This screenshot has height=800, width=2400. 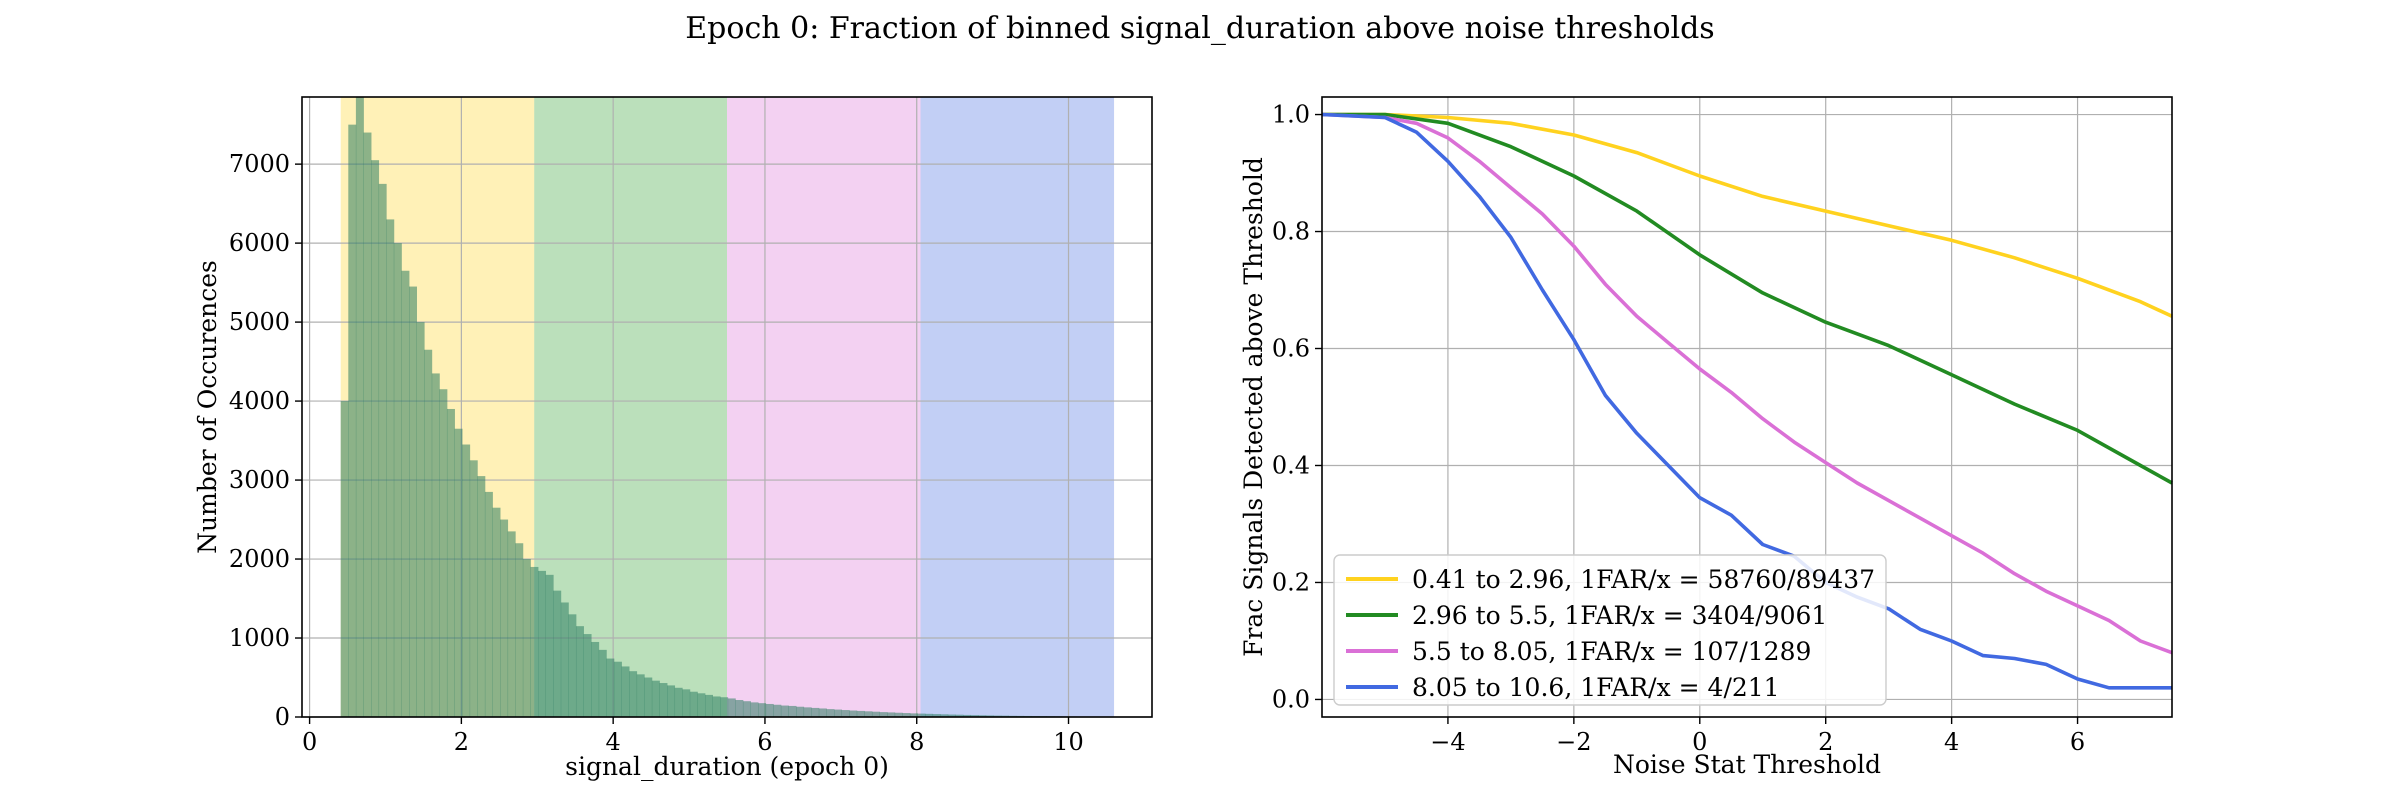 What do you see at coordinates (1291, 699) in the screenshot?
I see `y-tick-label: 0.0` at bounding box center [1291, 699].